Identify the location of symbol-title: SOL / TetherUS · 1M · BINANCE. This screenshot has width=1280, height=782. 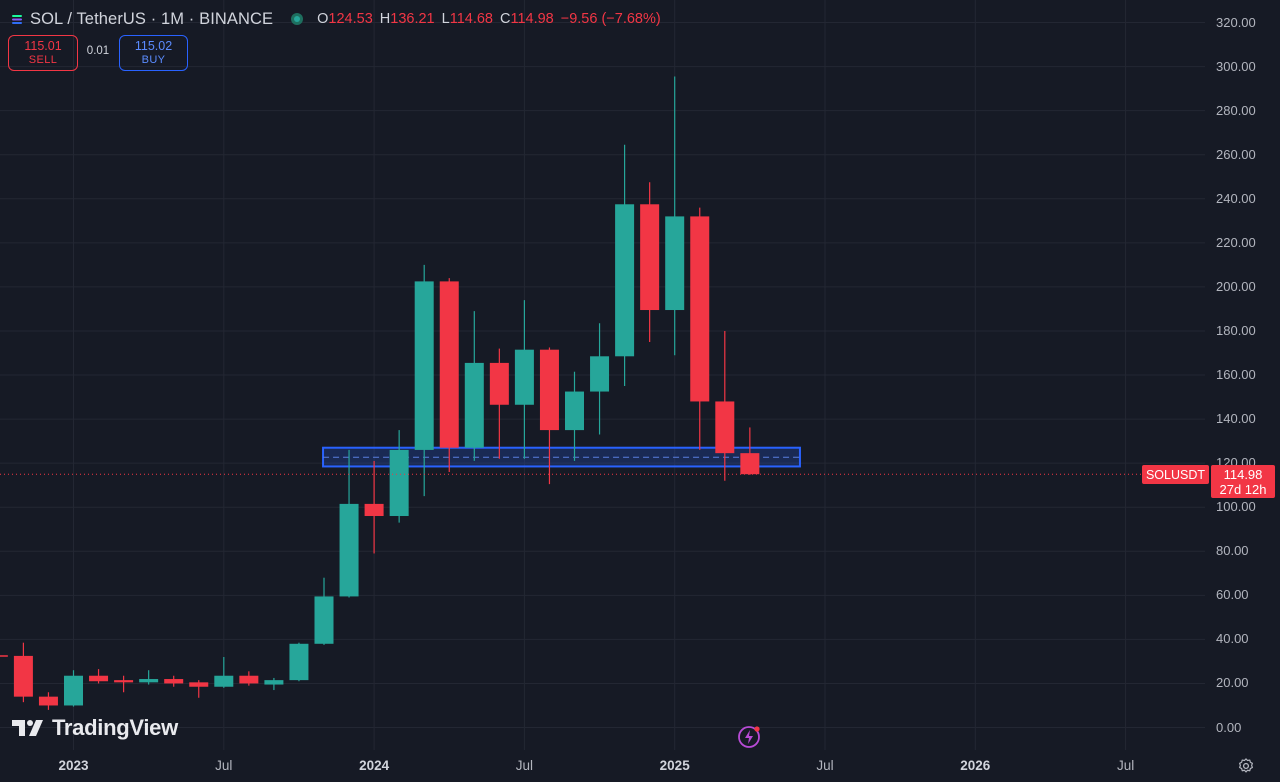
(152, 18).